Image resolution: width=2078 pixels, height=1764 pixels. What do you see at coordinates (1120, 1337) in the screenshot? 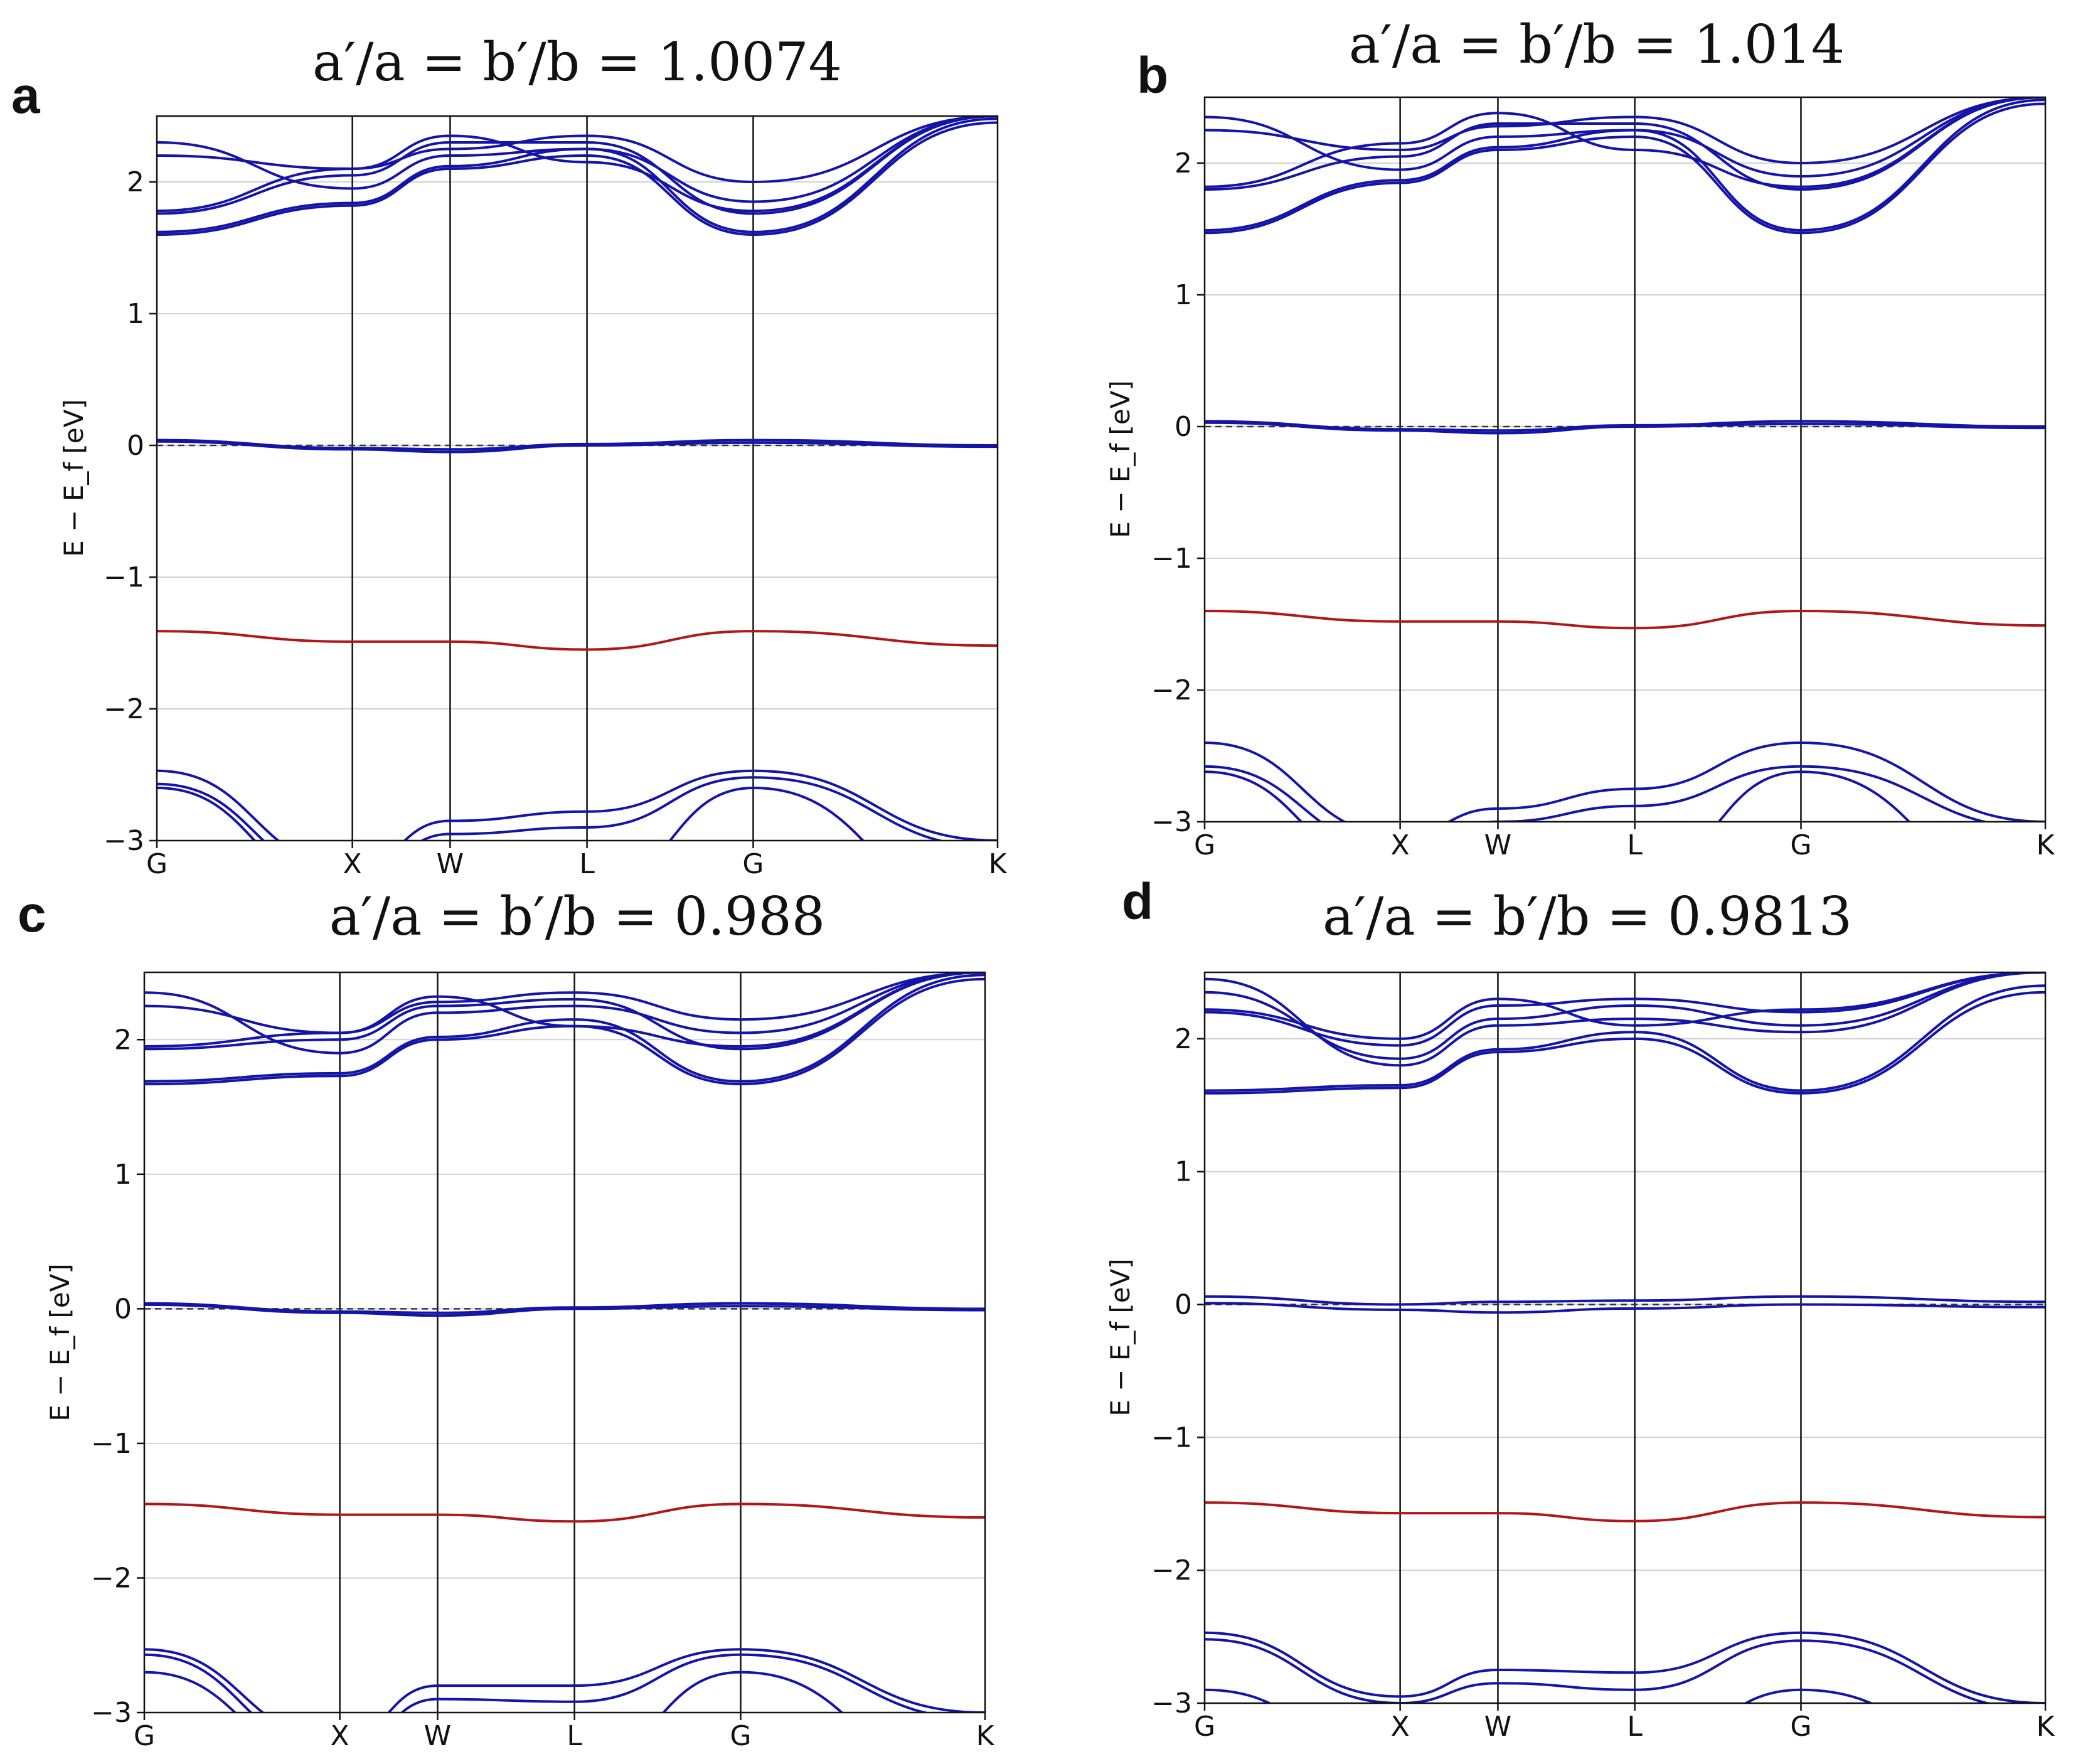
I see `y-axis-label-d: E − E_f [eV]` at bounding box center [1120, 1337].